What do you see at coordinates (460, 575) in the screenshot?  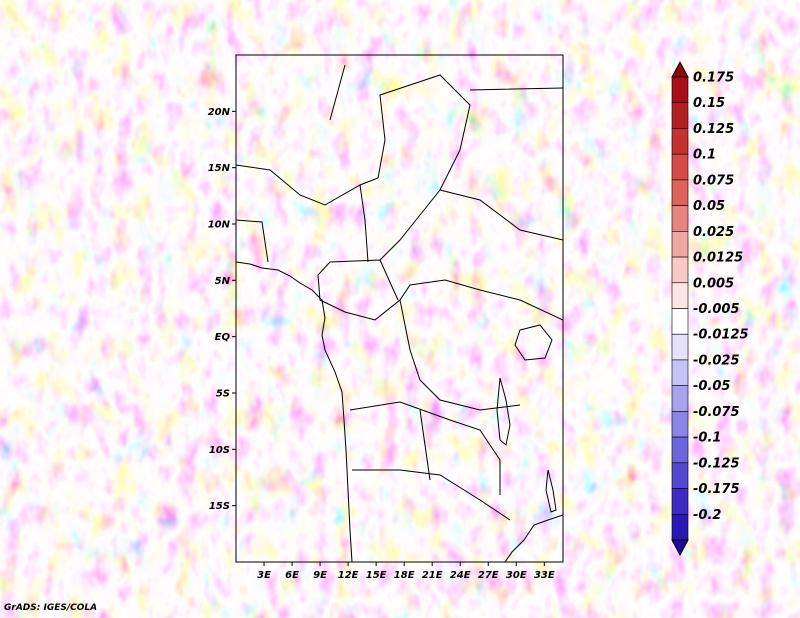 I see `lon-tick-label: 24E` at bounding box center [460, 575].